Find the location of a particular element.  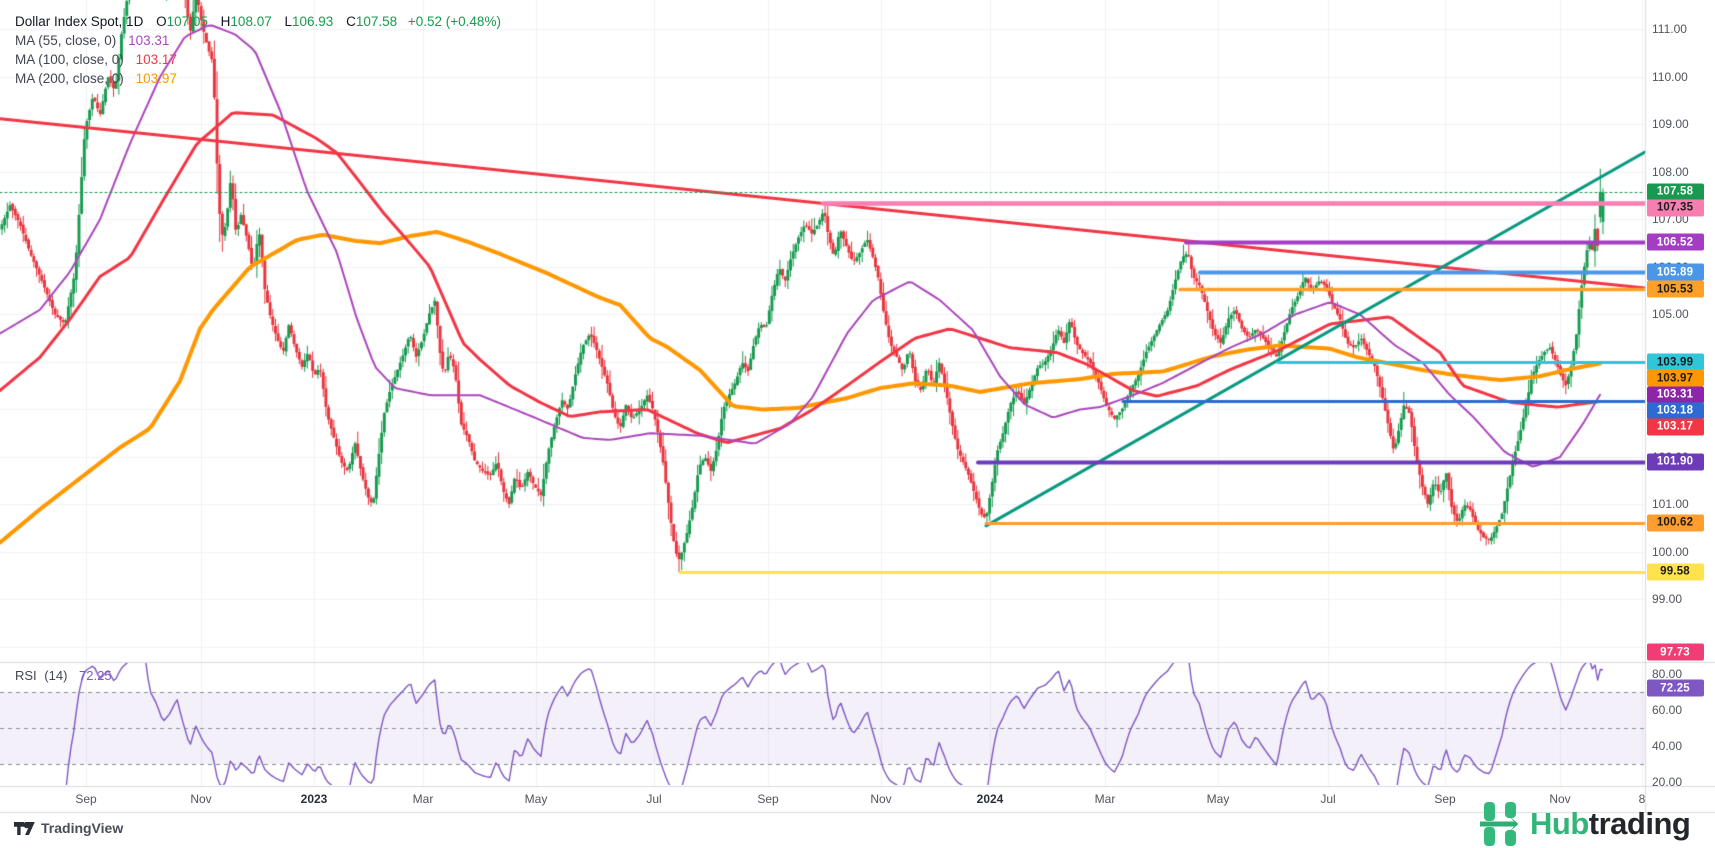

close-key: C is located at coordinates (351, 21).